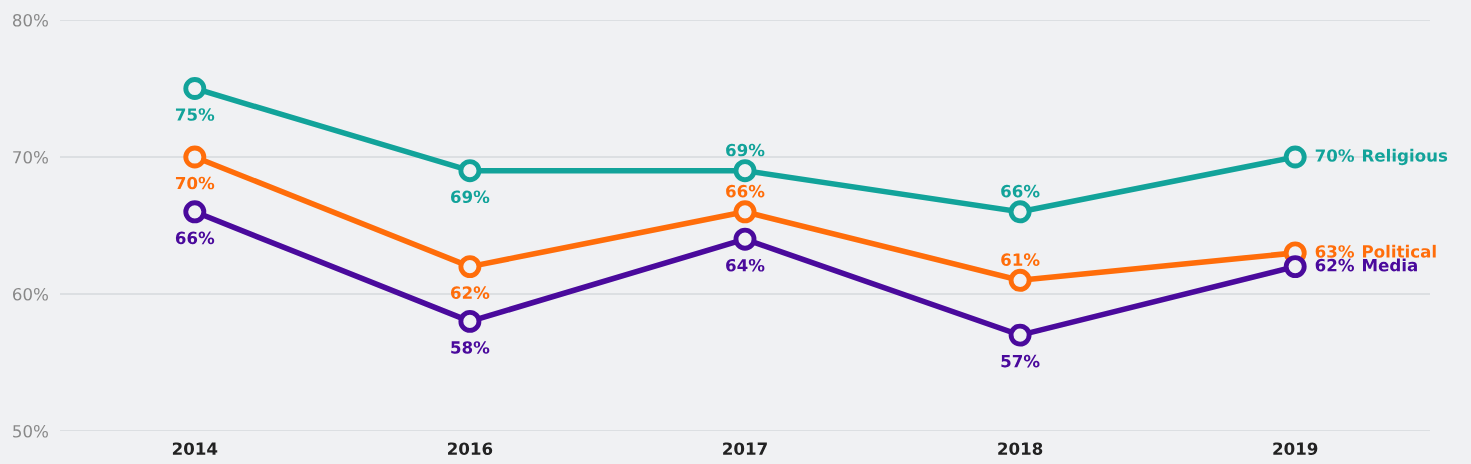 Image resolution: width=1471 pixels, height=464 pixels. What do you see at coordinates (1405, 157) in the screenshot?
I see `text: Religious` at bounding box center [1405, 157].